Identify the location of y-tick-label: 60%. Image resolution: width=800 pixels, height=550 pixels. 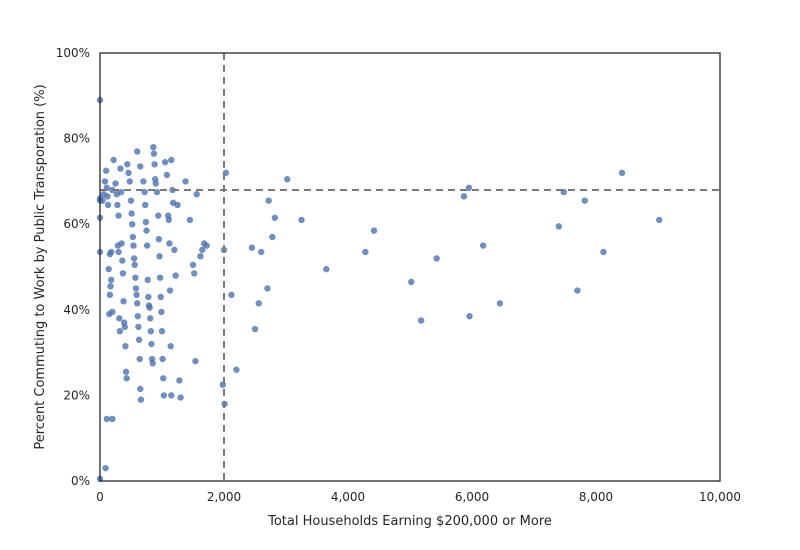
(76, 224).